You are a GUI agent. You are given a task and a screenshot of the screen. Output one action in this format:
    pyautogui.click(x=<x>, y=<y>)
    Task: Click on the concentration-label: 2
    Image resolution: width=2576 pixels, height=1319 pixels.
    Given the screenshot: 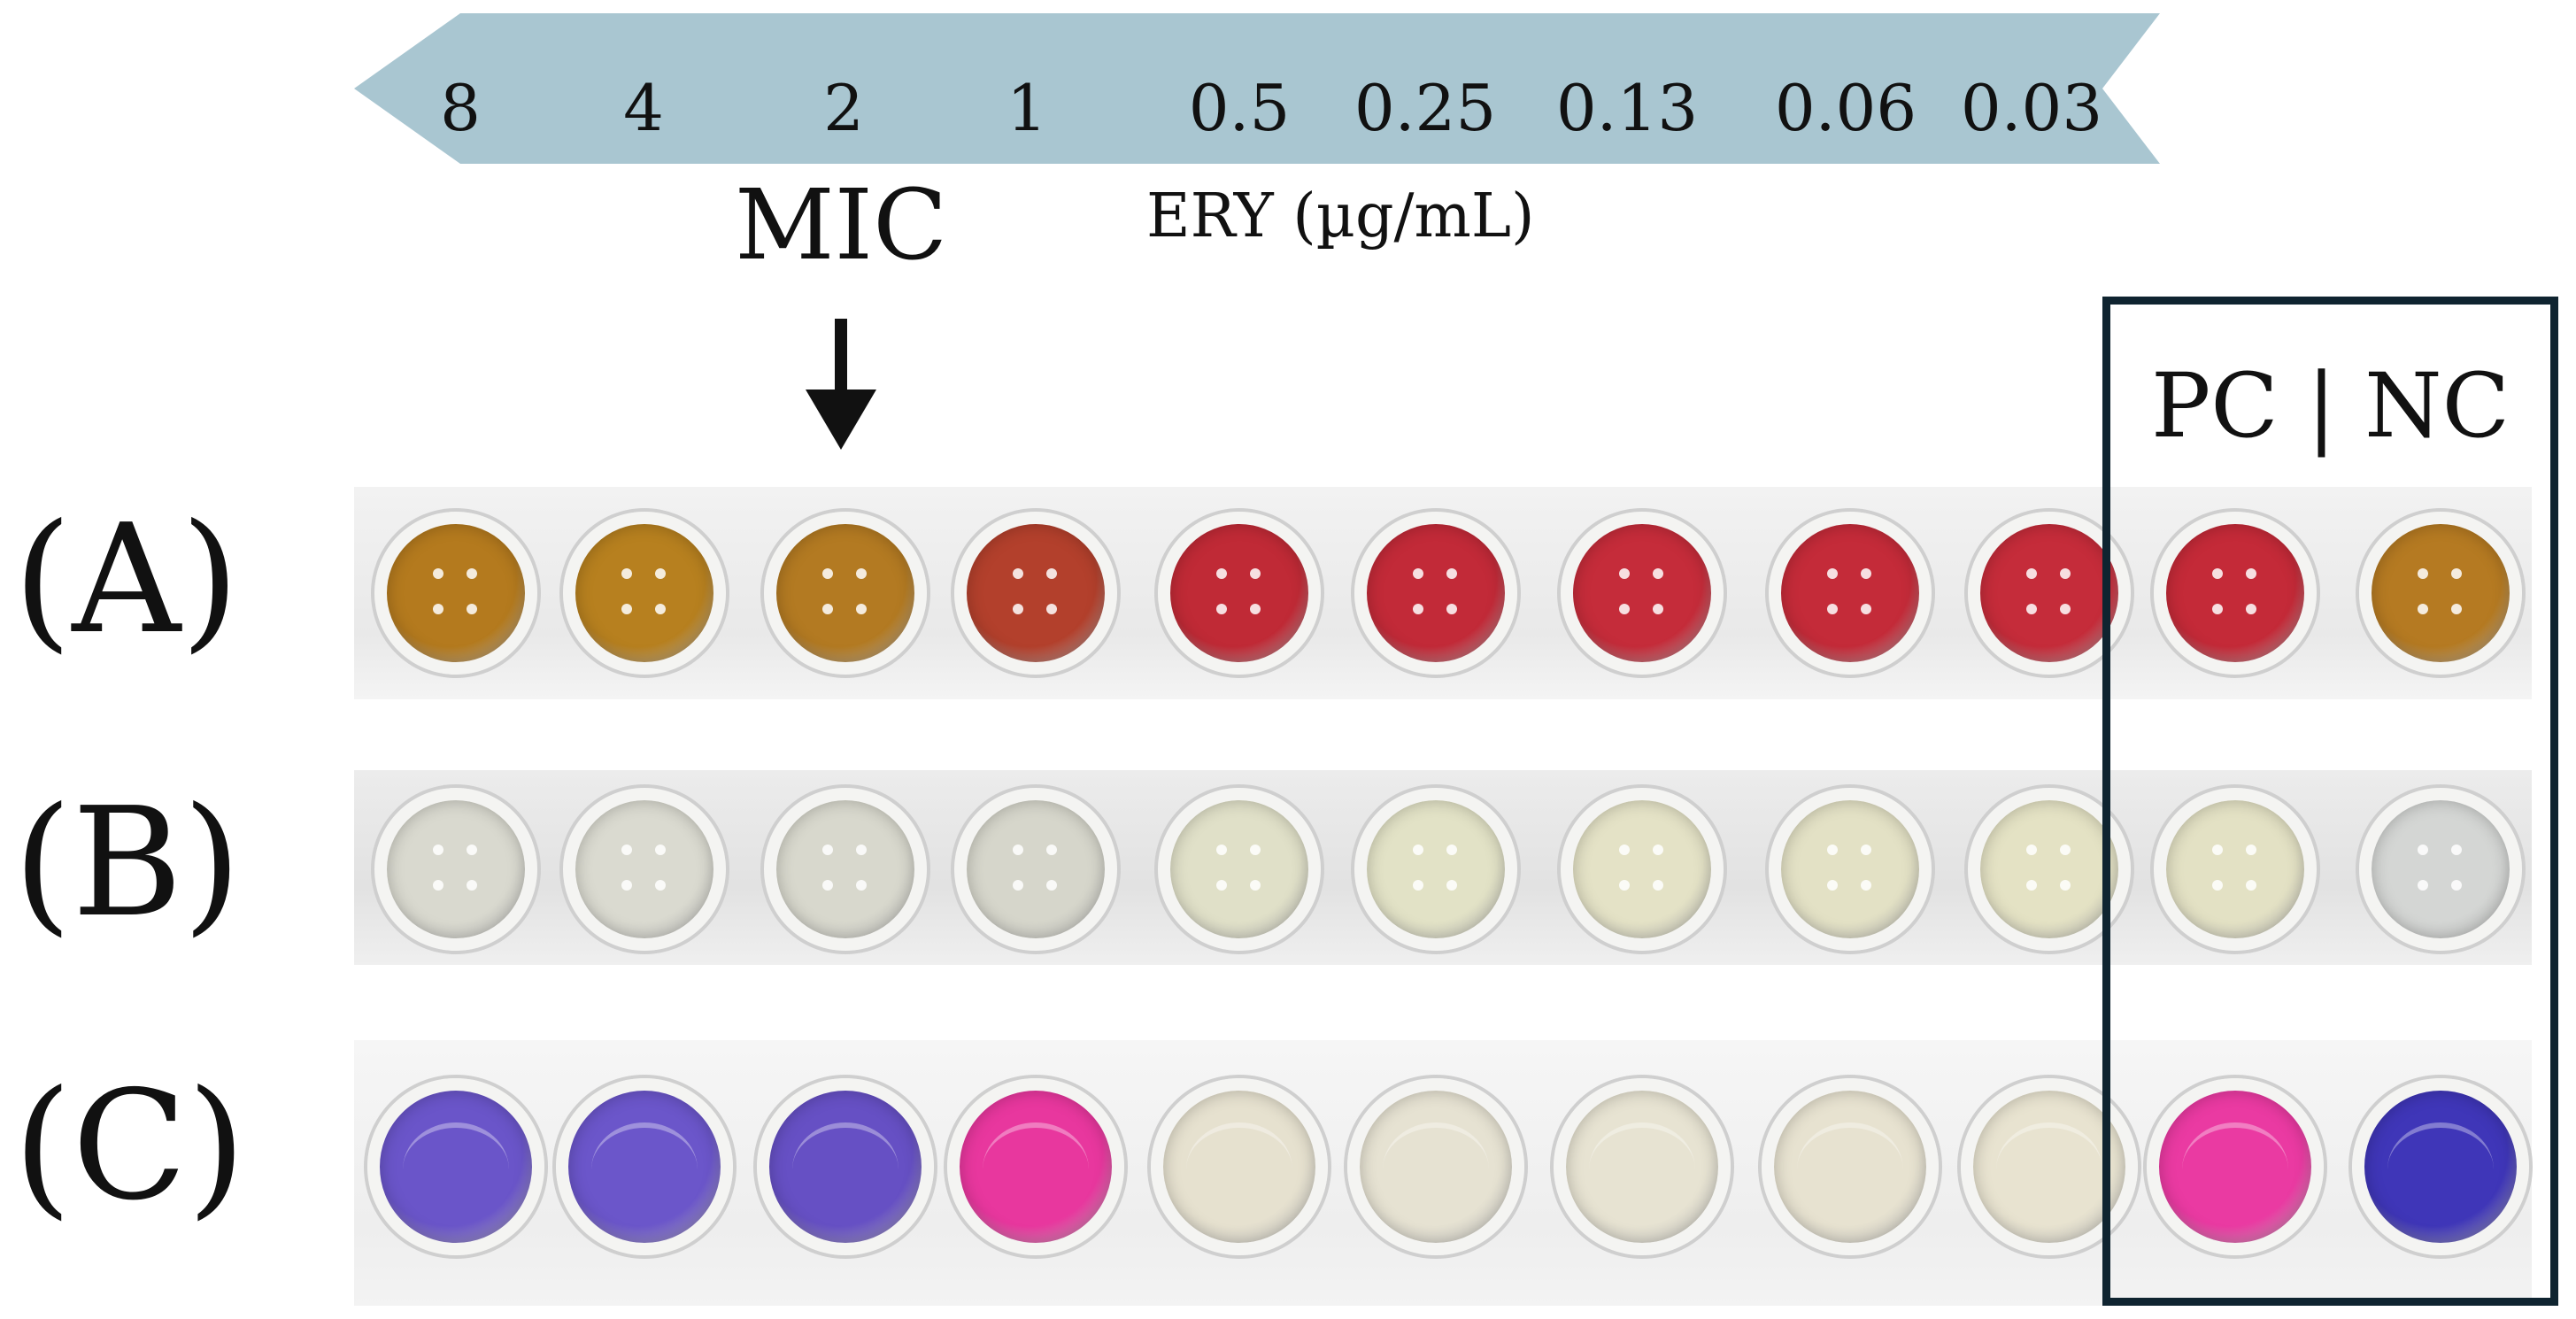 What is the action you would take?
    pyautogui.click(x=843, y=108)
    